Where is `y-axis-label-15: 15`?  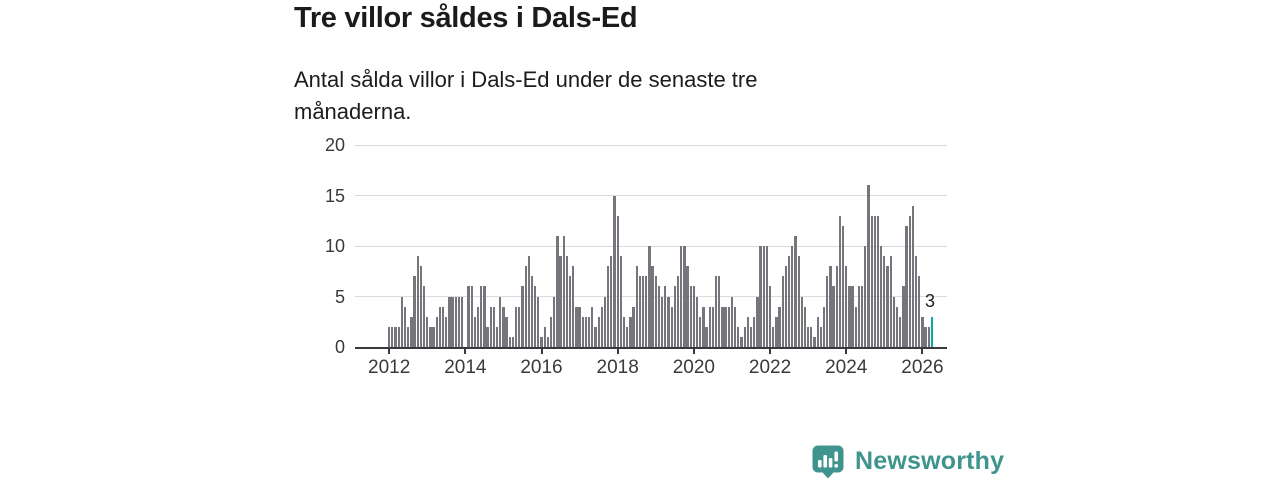 y-axis-label-15: 15 is located at coordinates (334, 195).